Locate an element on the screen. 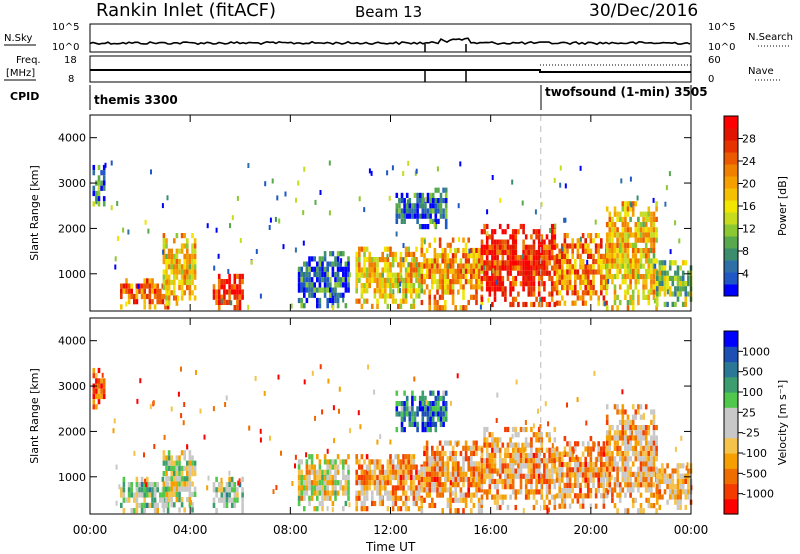 The width and height of the screenshot is (800, 554). velocity-colorbar-swatch is located at coordinates (731, 415).